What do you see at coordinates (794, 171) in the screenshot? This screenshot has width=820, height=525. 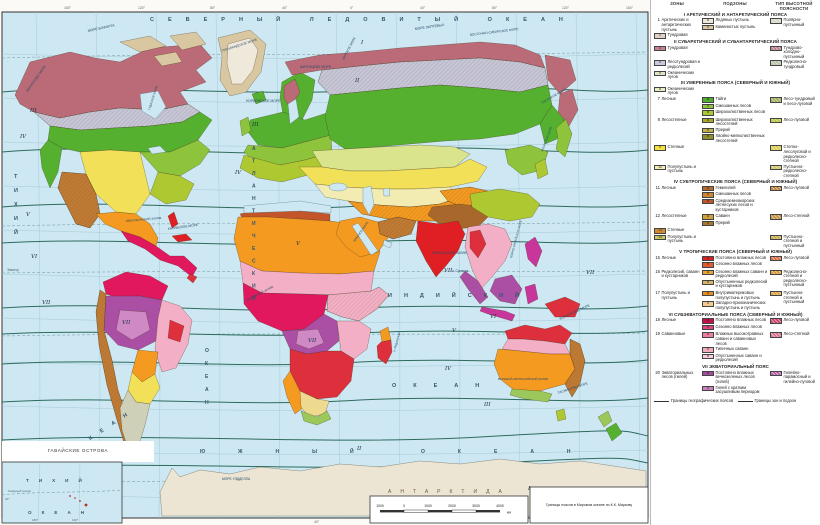 I see `legend-type-cell: Пустынно-редколесно-степной` at bounding box center [794, 171].